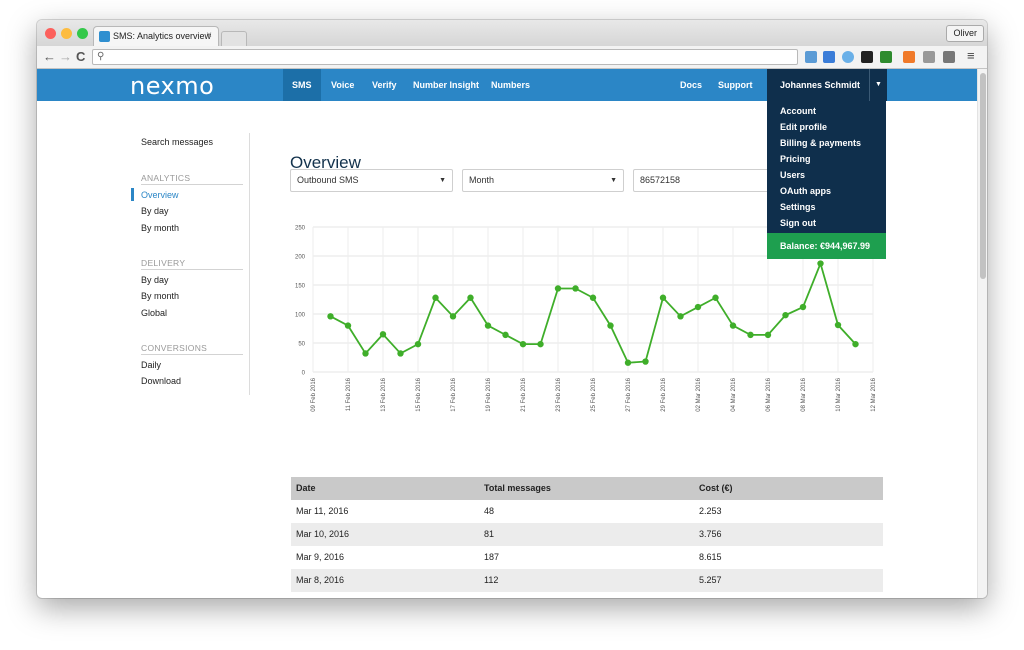 This screenshot has height=650, width=1024. What do you see at coordinates (132, 194) in the screenshot?
I see `active-indicator` at bounding box center [132, 194].